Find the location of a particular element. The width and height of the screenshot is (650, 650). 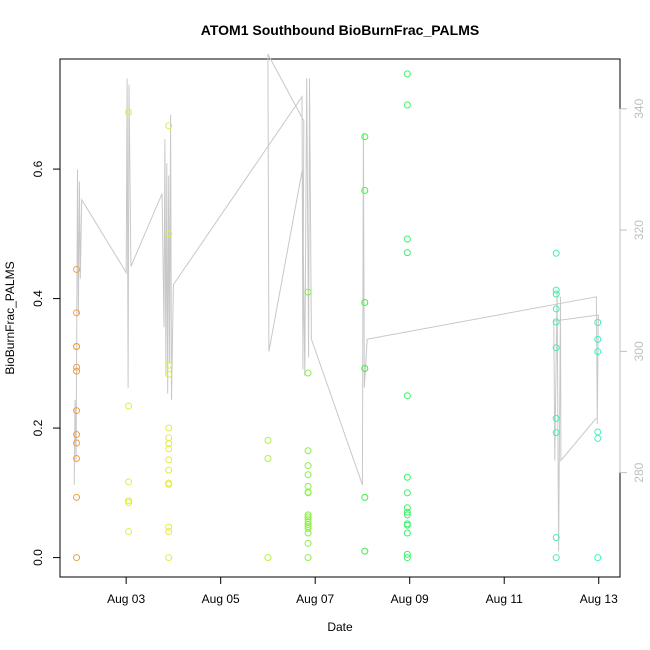

y2-tick-label: 300 is located at coordinates (639, 351).